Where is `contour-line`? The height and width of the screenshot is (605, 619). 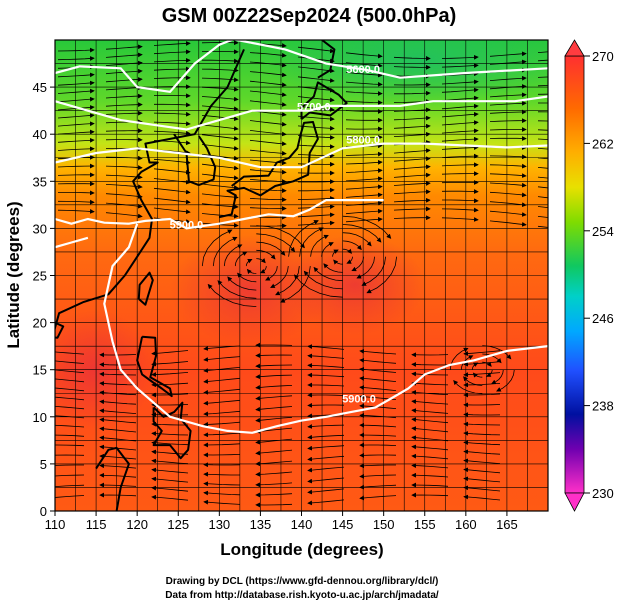 contour-line is located at coordinates (219, 214).